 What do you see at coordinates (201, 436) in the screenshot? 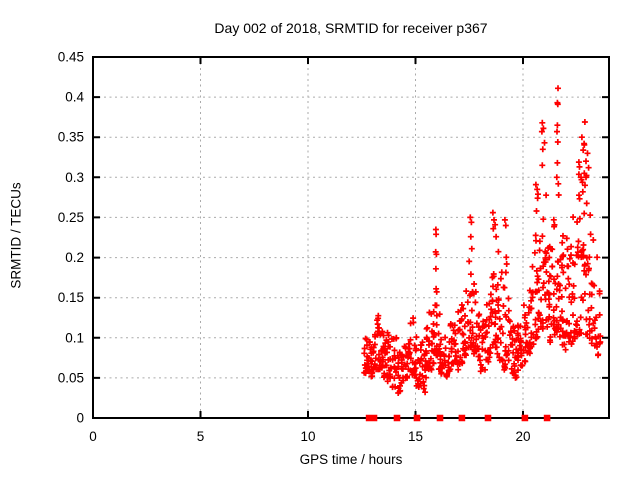
I see `x-tick-label: 5` at bounding box center [201, 436].